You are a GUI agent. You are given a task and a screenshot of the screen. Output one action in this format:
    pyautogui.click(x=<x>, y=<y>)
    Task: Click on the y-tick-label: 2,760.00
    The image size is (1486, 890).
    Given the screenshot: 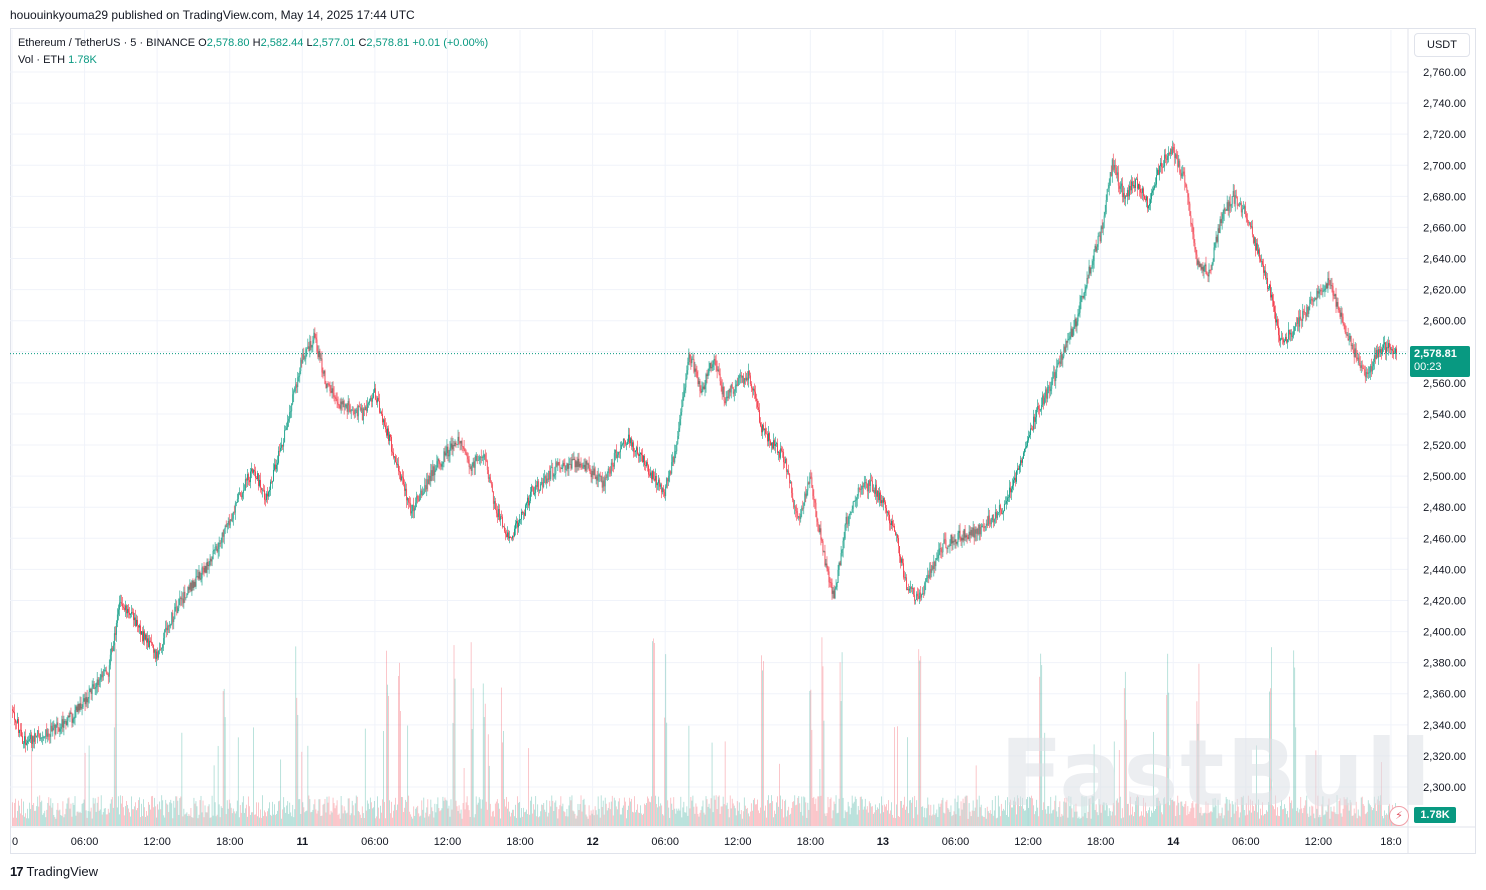 What is the action you would take?
    pyautogui.click(x=1444, y=73)
    